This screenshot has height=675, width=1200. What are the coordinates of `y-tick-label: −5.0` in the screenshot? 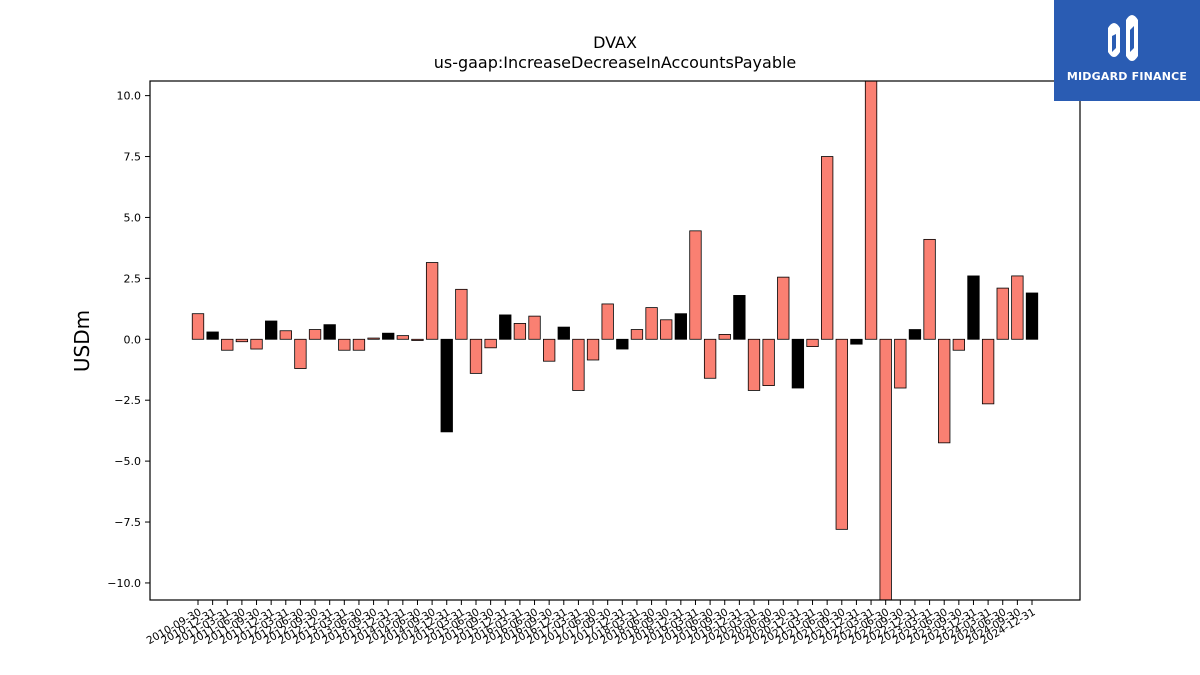 It's located at (127, 461).